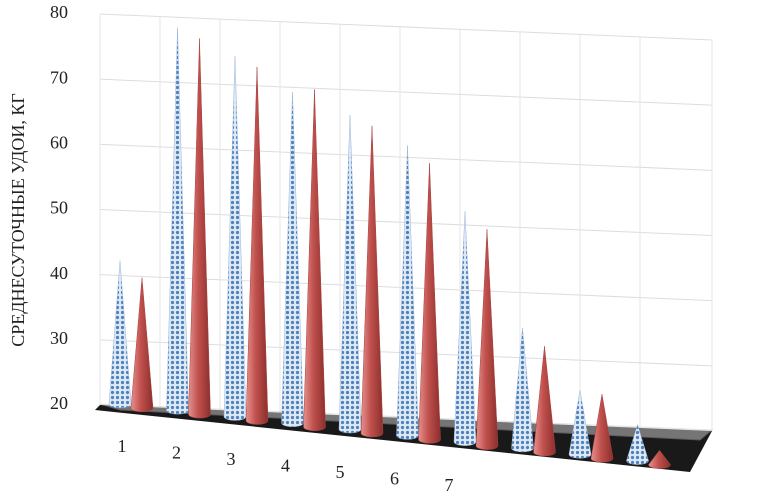 The height and width of the screenshot is (492, 765). Describe the element at coordinates (394, 479) in the screenshot. I see `x-tick-label: 6` at that location.